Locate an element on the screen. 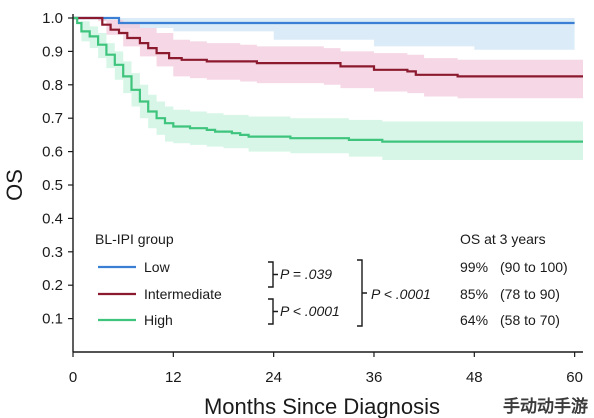 The image size is (594, 418). legend-label-low: Low is located at coordinates (157, 267).